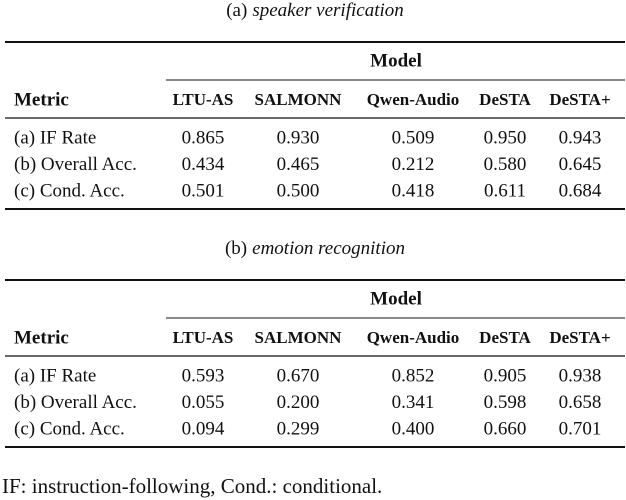 The image size is (626, 500). What do you see at coordinates (413, 190) in the screenshot?
I see `value-cell: 0.418` at bounding box center [413, 190].